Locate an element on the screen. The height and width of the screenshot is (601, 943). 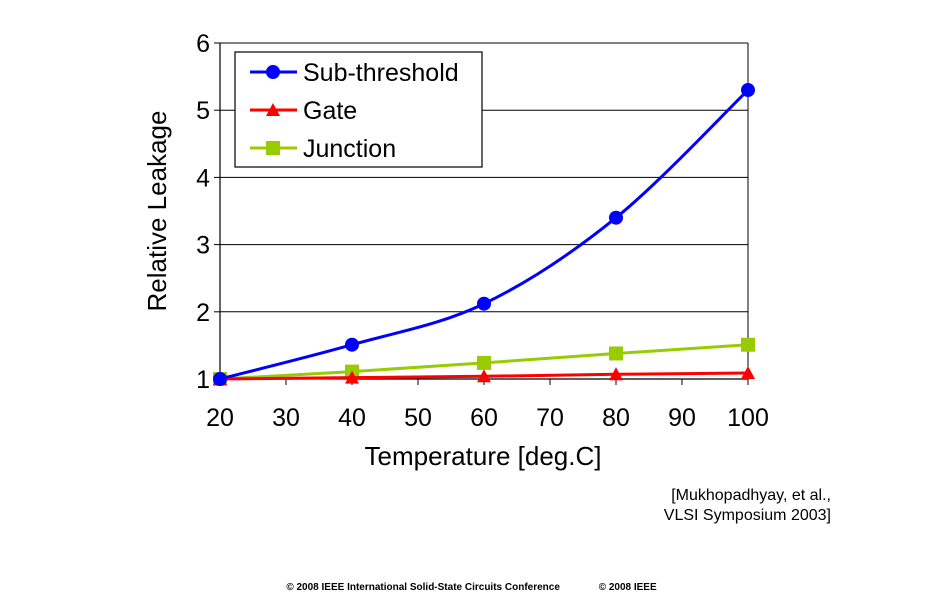
legend-label: Junction is located at coordinates (349, 149).